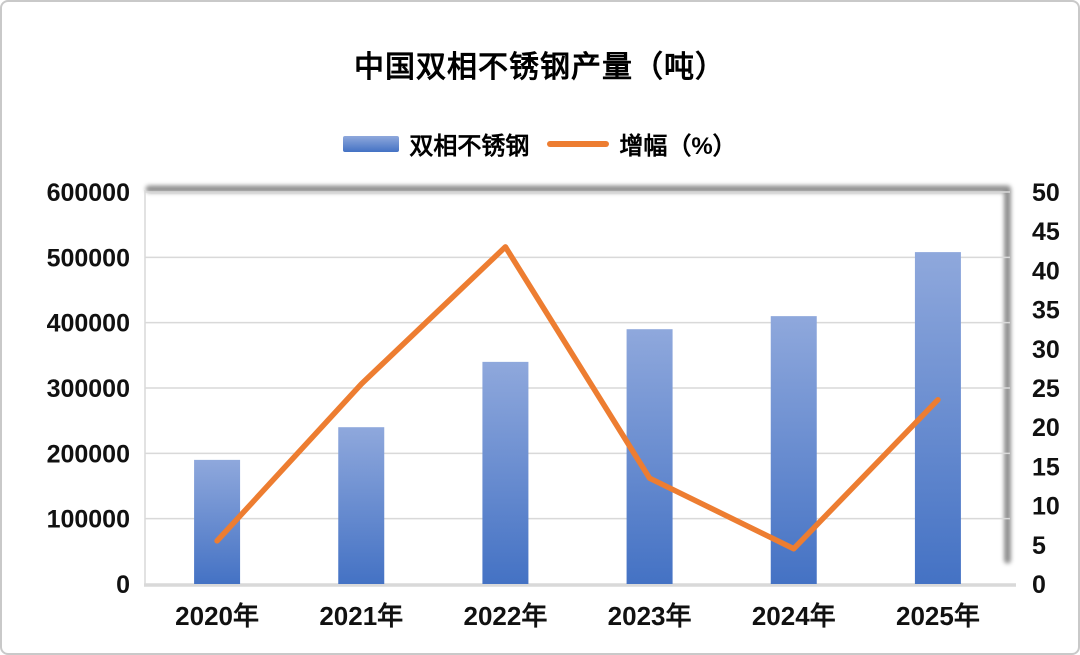 This screenshot has height=655, width=1080. I want to click on legend: 双相不锈钢 增幅（%）, so click(540, 143).